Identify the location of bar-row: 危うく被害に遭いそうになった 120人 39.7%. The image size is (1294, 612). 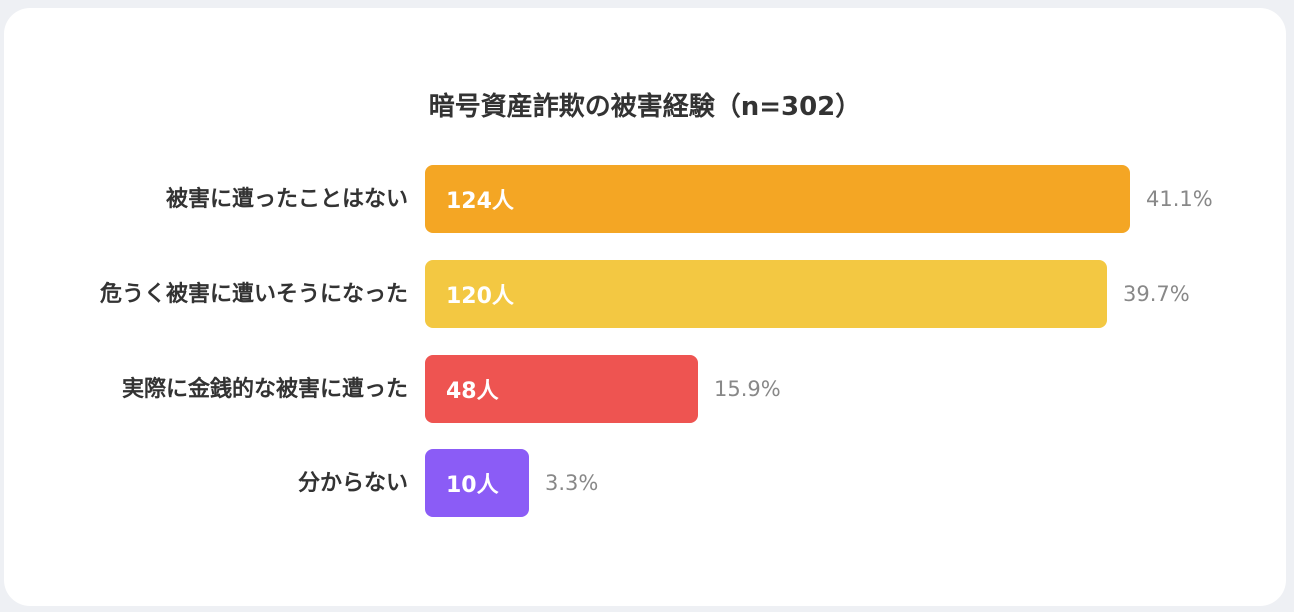
(645, 294).